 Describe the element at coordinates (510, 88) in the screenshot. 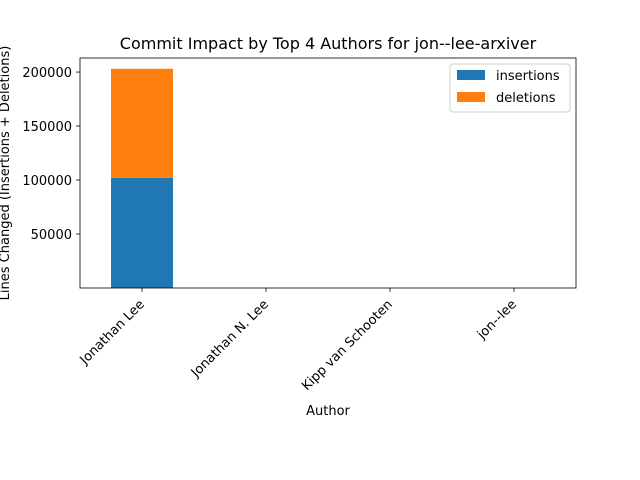

I see `legend: insertions deletions` at that location.